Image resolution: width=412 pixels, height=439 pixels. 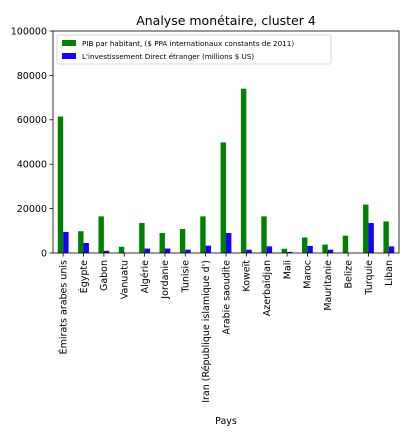 What do you see at coordinates (125, 279) in the screenshot?
I see `x-tick-label: Vanuatu` at bounding box center [125, 279].